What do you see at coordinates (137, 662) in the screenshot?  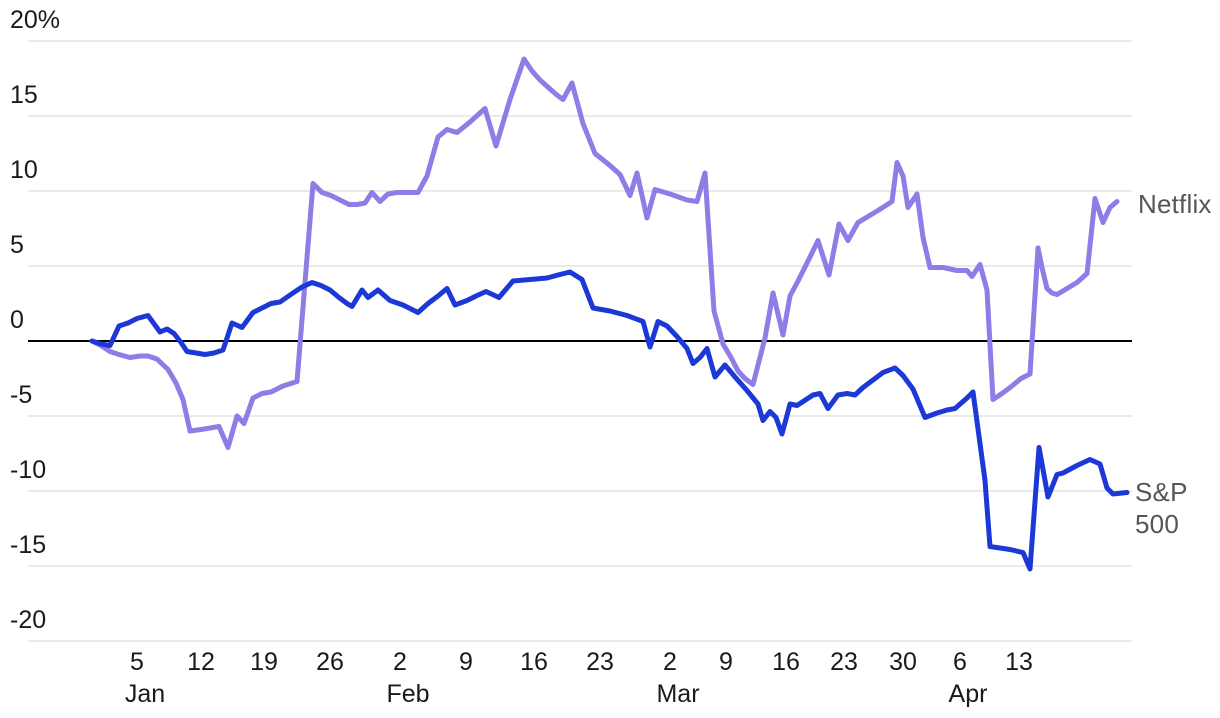 I see `x-axis-tick-label: 5` at bounding box center [137, 662].